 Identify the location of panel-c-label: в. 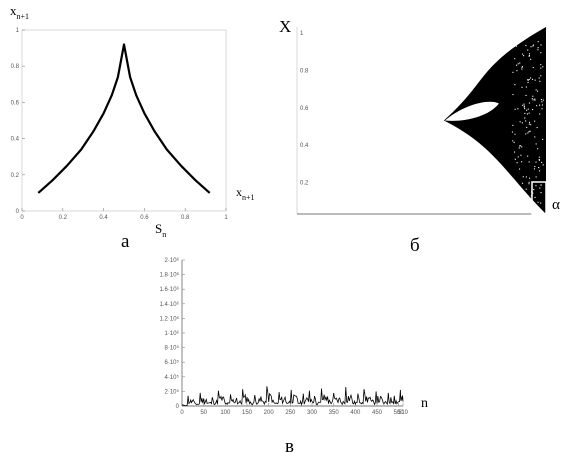
(289, 444).